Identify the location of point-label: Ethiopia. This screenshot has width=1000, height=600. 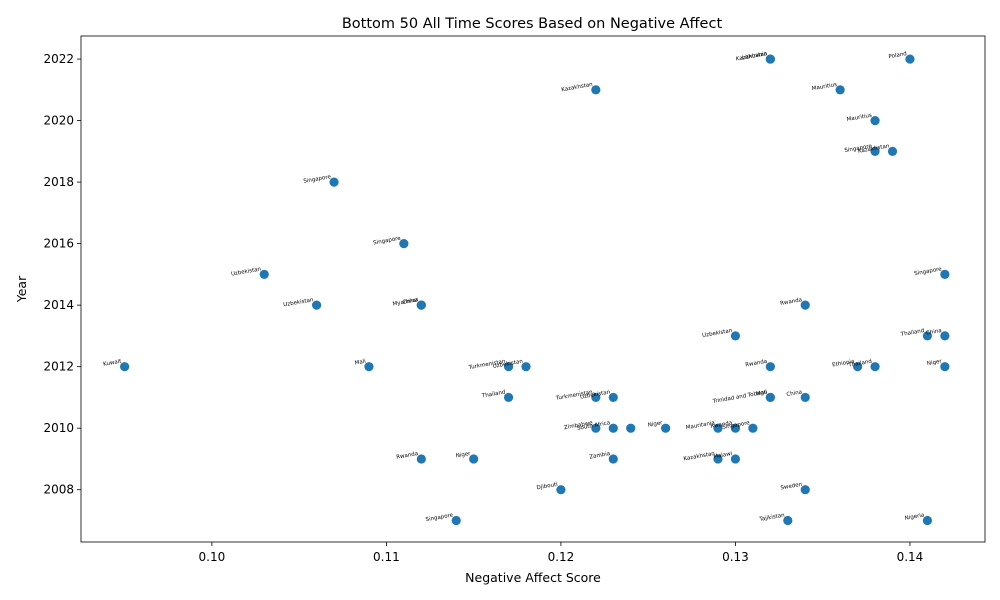
(843, 364).